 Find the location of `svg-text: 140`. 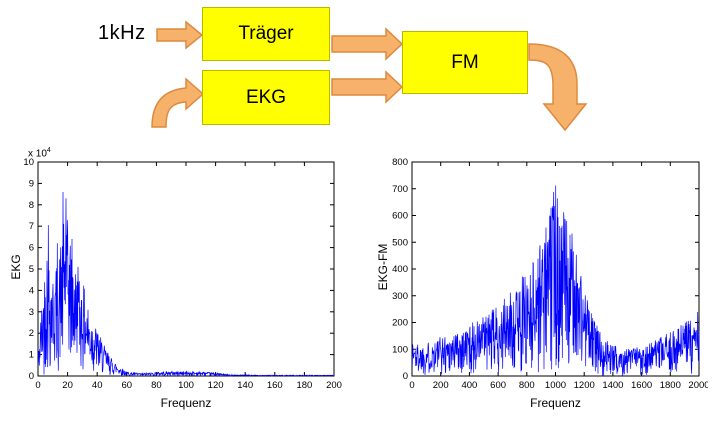

svg-text: 140 is located at coordinates (245, 385).